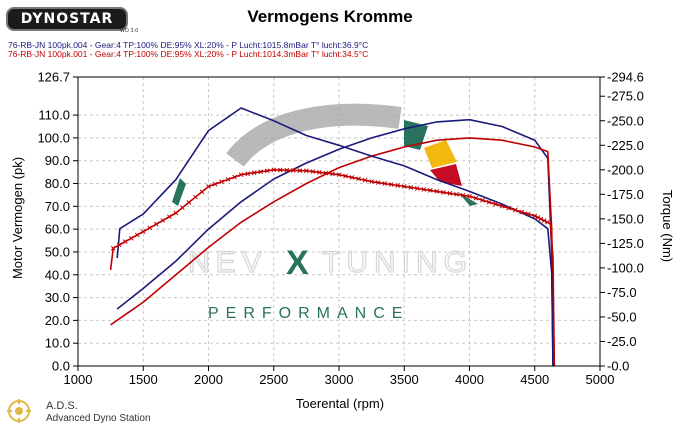 Image resolution: width=685 pixels, height=428 pixels. What do you see at coordinates (61, 366) in the screenshot?
I see `y-tick-label-left: 0.0` at bounding box center [61, 366].